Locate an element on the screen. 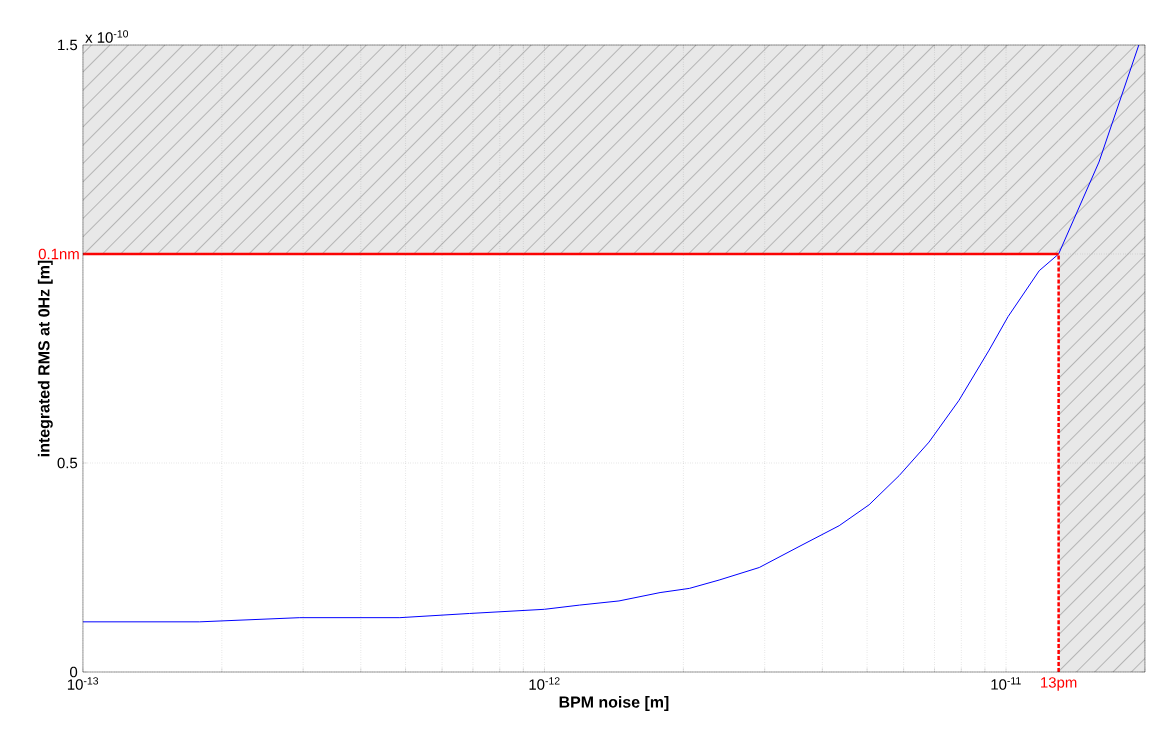  y-axis-title: integrated RMS at 0Hz [m] is located at coordinates (45, 358).